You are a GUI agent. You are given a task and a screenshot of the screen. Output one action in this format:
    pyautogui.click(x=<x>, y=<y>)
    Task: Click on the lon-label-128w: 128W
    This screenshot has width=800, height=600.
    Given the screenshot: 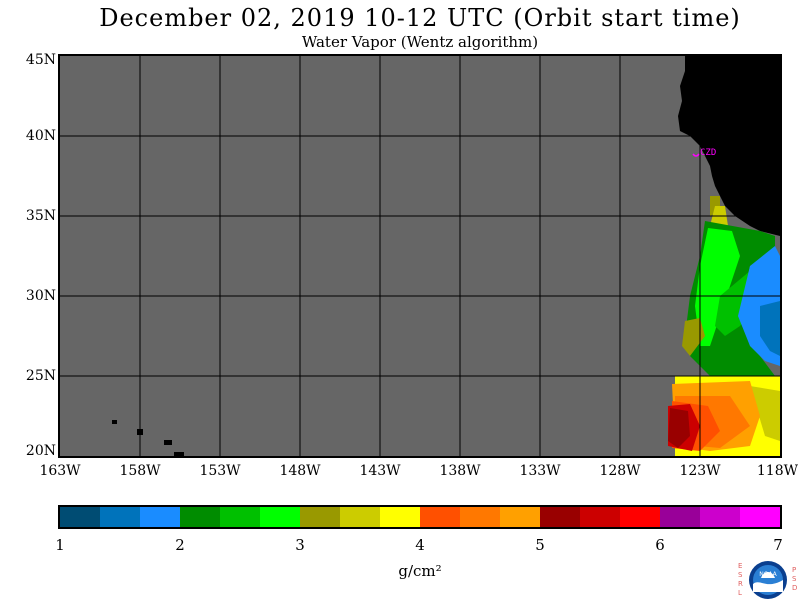 What is the action you would take?
    pyautogui.click(x=620, y=471)
    